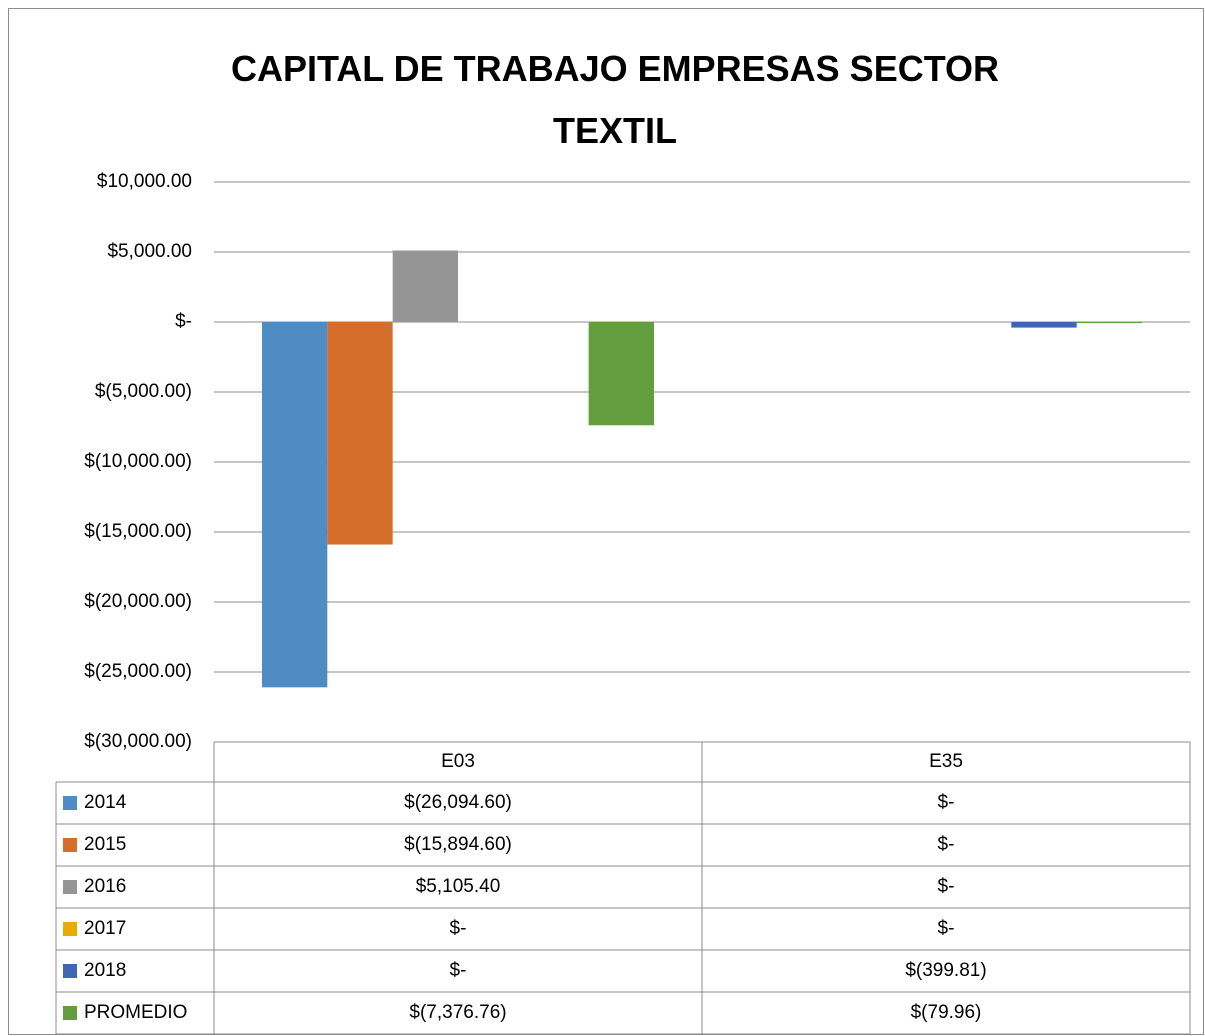 This screenshot has height=1036, width=1205. I want to click on table-value: $(399.81), so click(945, 970).